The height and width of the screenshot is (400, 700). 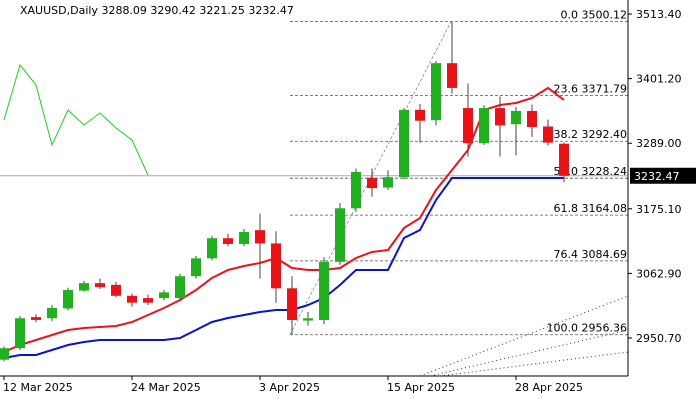 What do you see at coordinates (590, 171) in the screenshot?
I see `fib-label: 50.0 3228.24` at bounding box center [590, 171].